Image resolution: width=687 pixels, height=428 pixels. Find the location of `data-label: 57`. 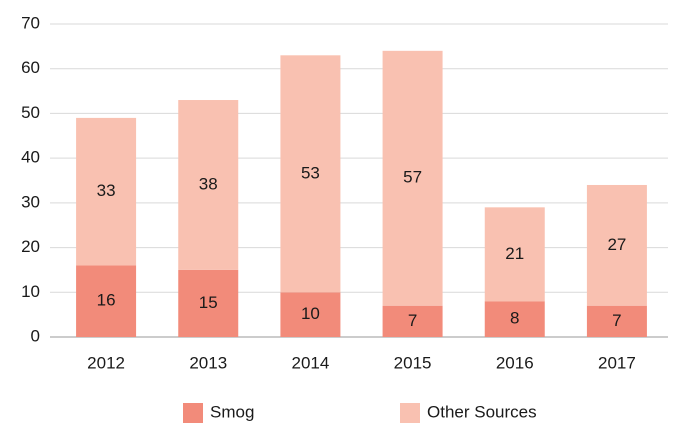

data-label: 57 is located at coordinates (412, 177).